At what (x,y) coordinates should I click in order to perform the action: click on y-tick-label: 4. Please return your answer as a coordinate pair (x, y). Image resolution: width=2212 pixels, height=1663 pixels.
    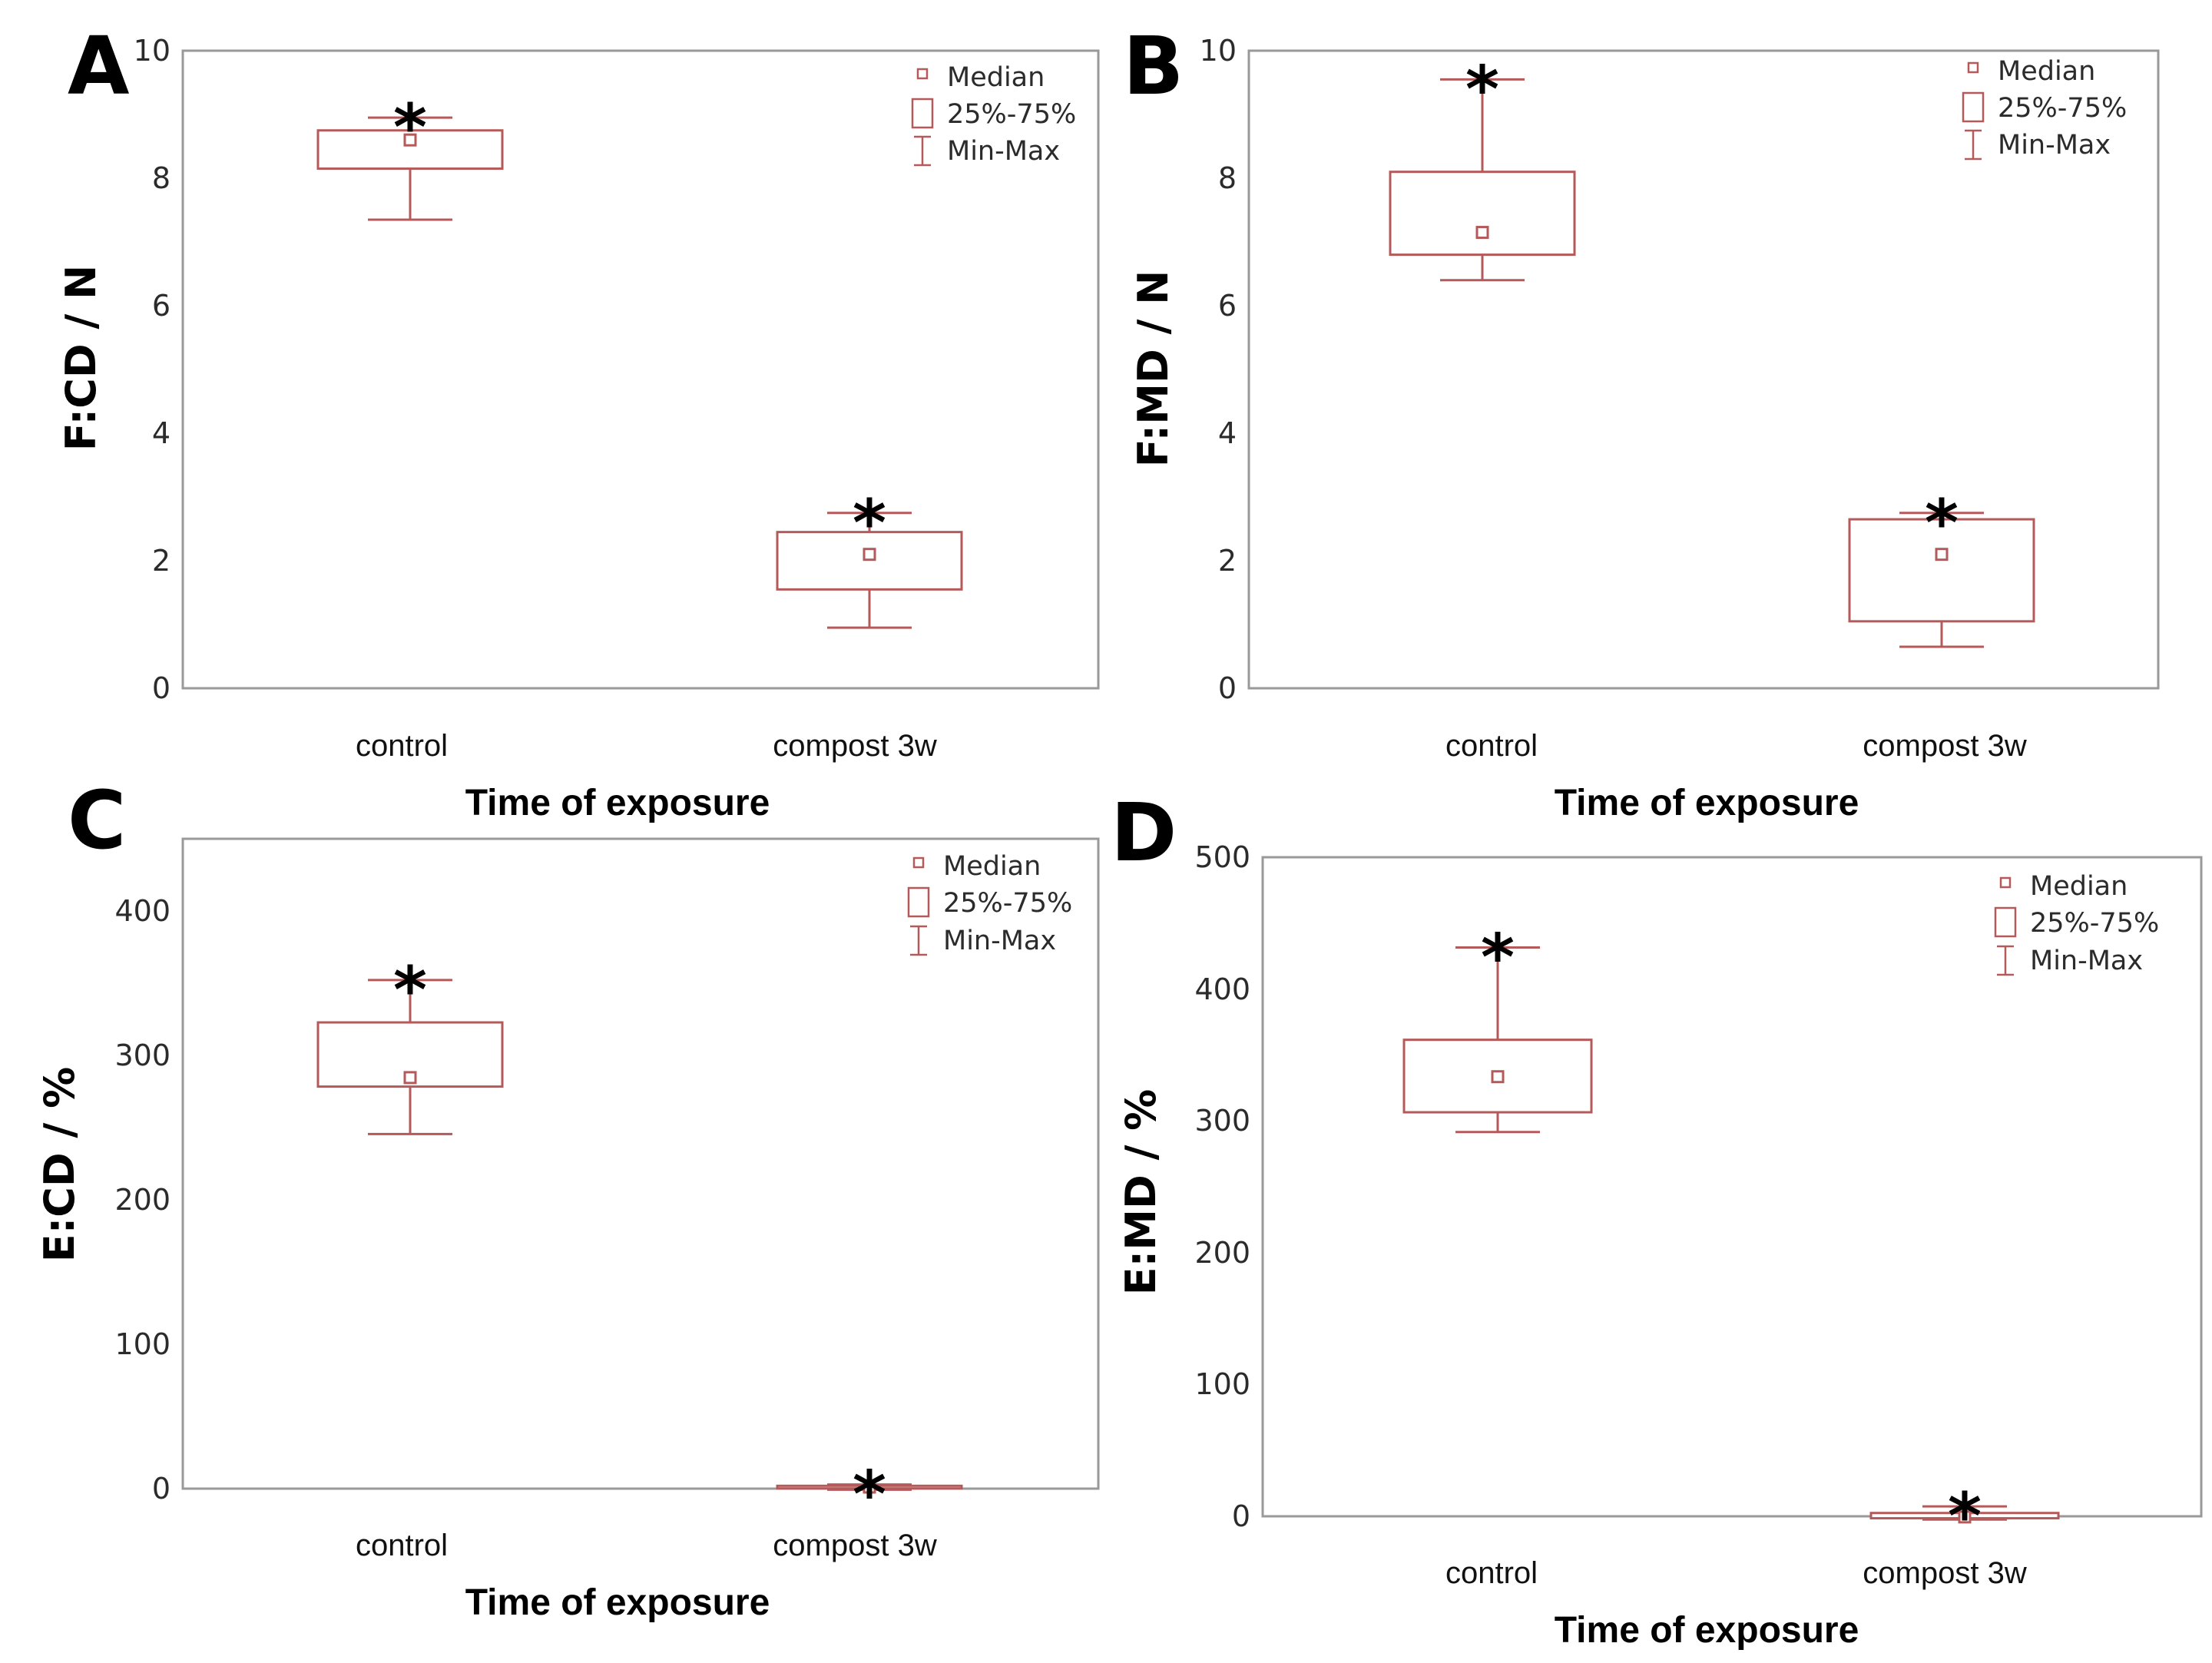
    Looking at the image, I should click on (161, 433).